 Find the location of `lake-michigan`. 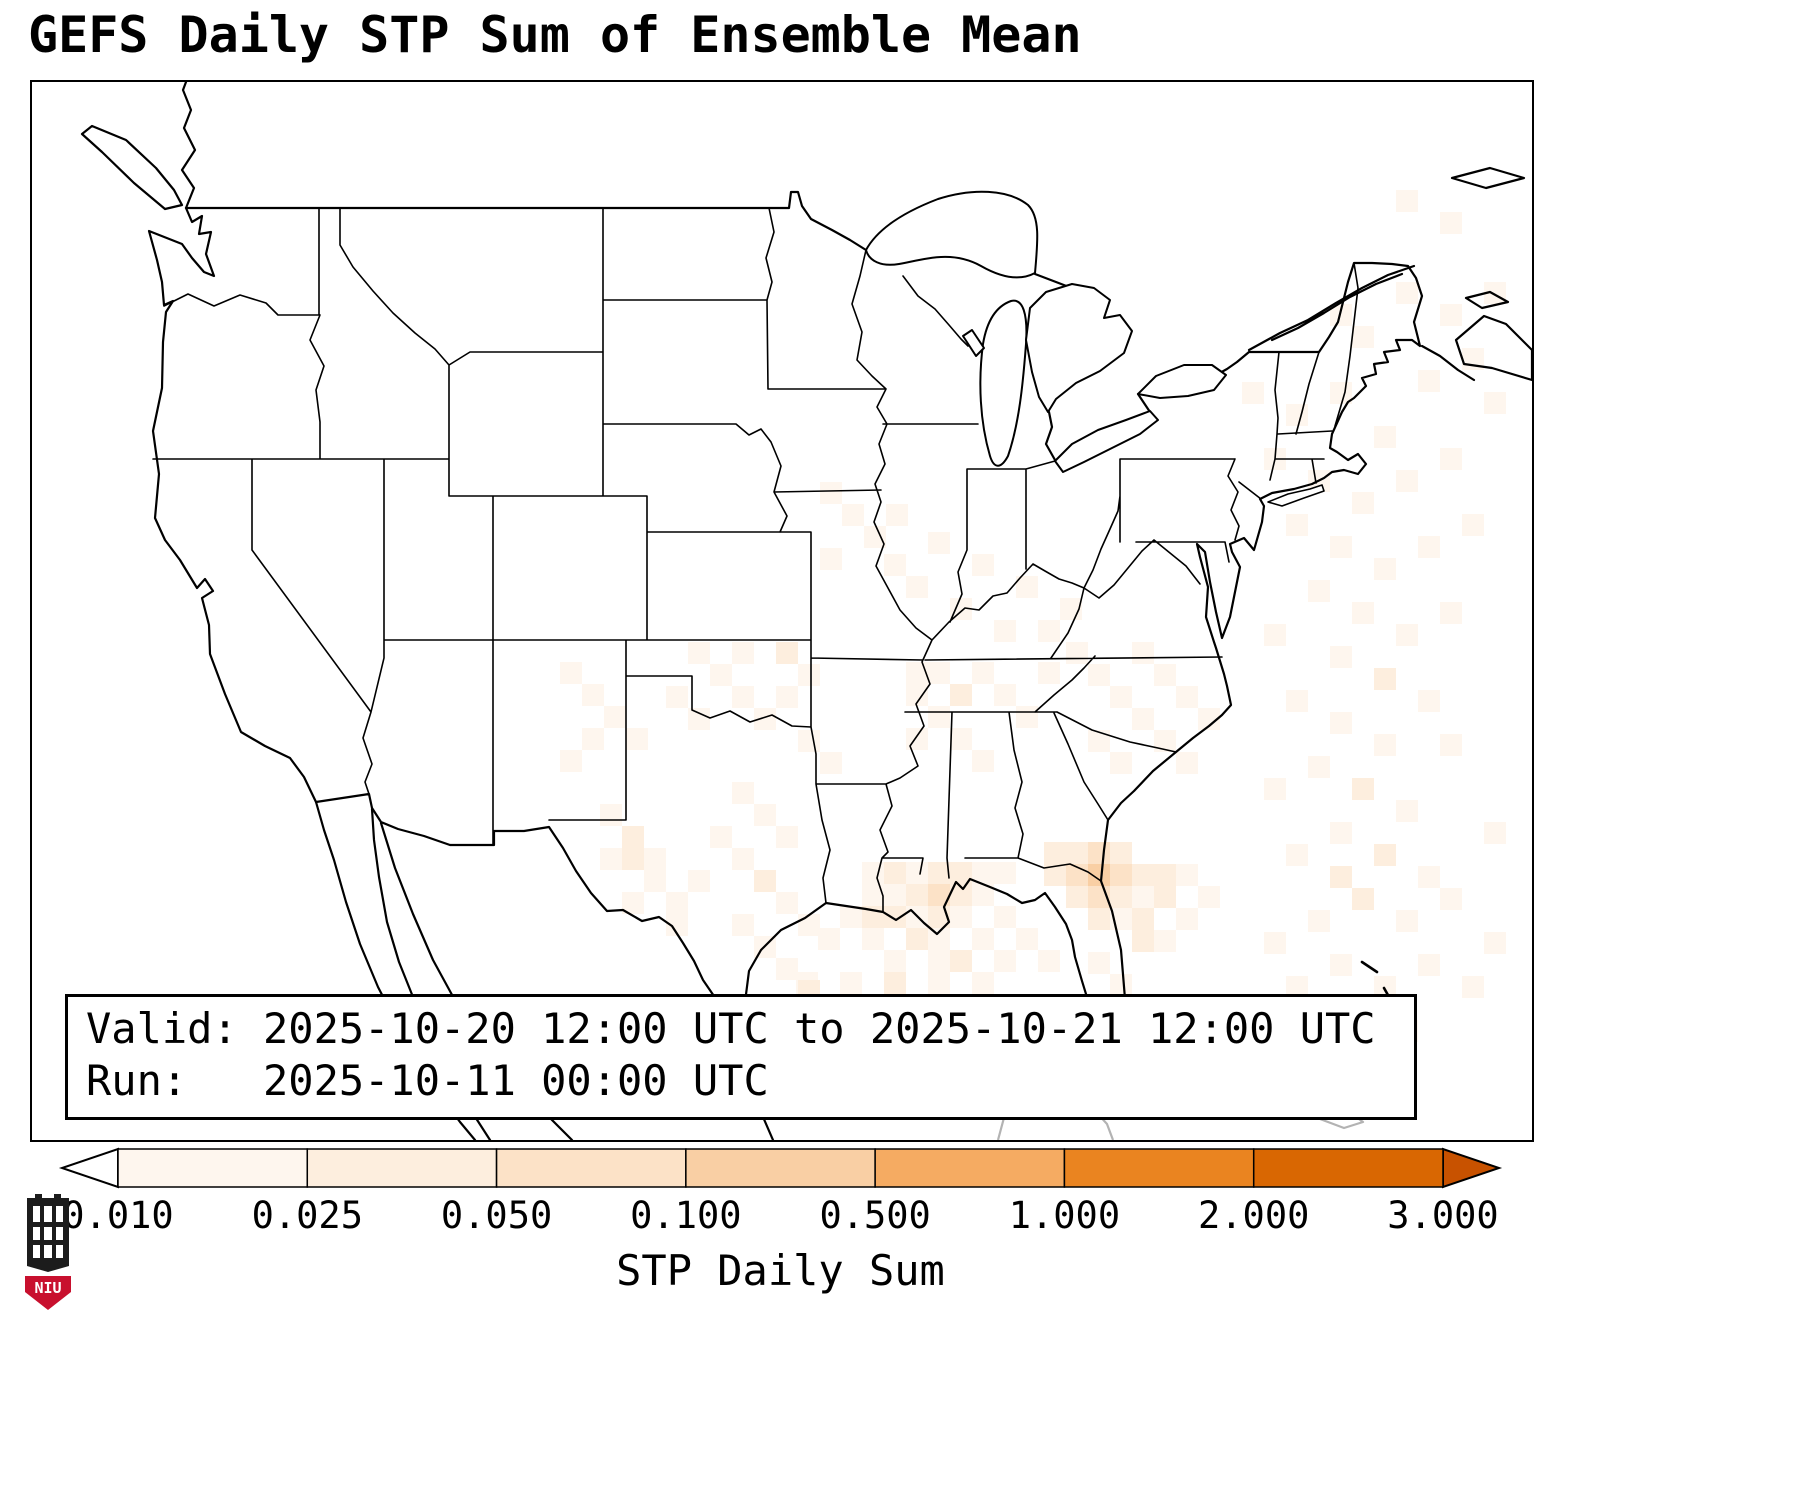

lake-michigan is located at coordinates (1003, 383).